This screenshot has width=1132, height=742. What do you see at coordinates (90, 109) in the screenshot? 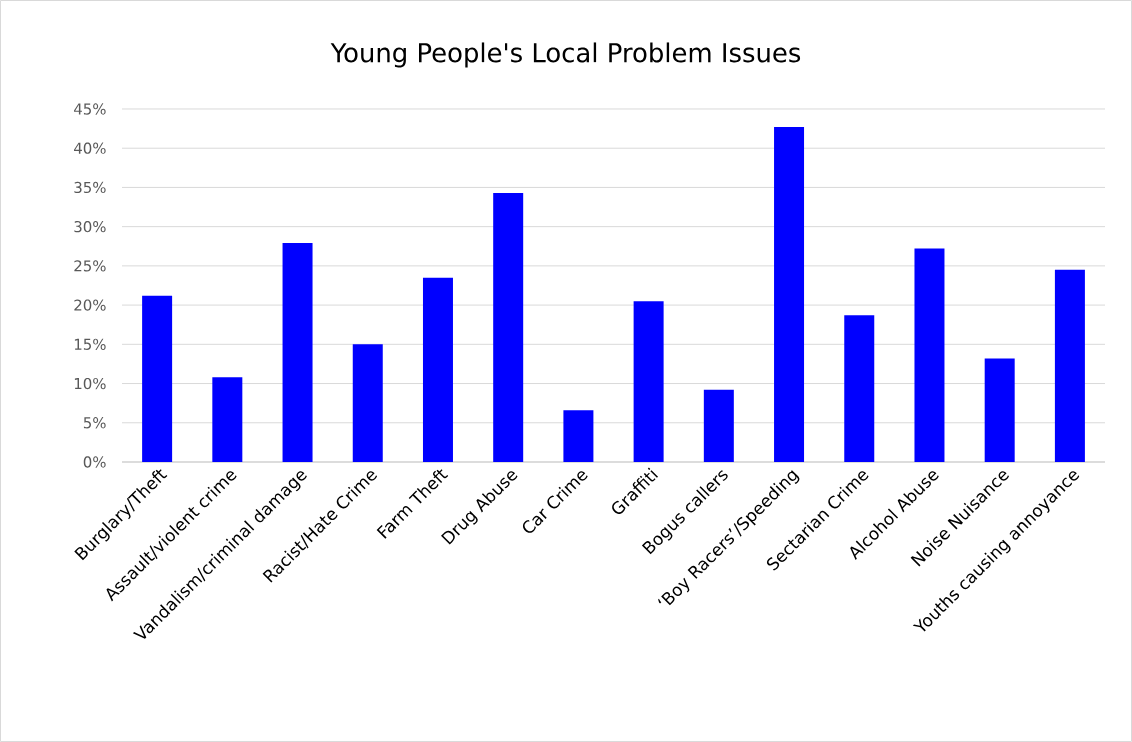
I see `y-tick-label: 45%` at bounding box center [90, 109].